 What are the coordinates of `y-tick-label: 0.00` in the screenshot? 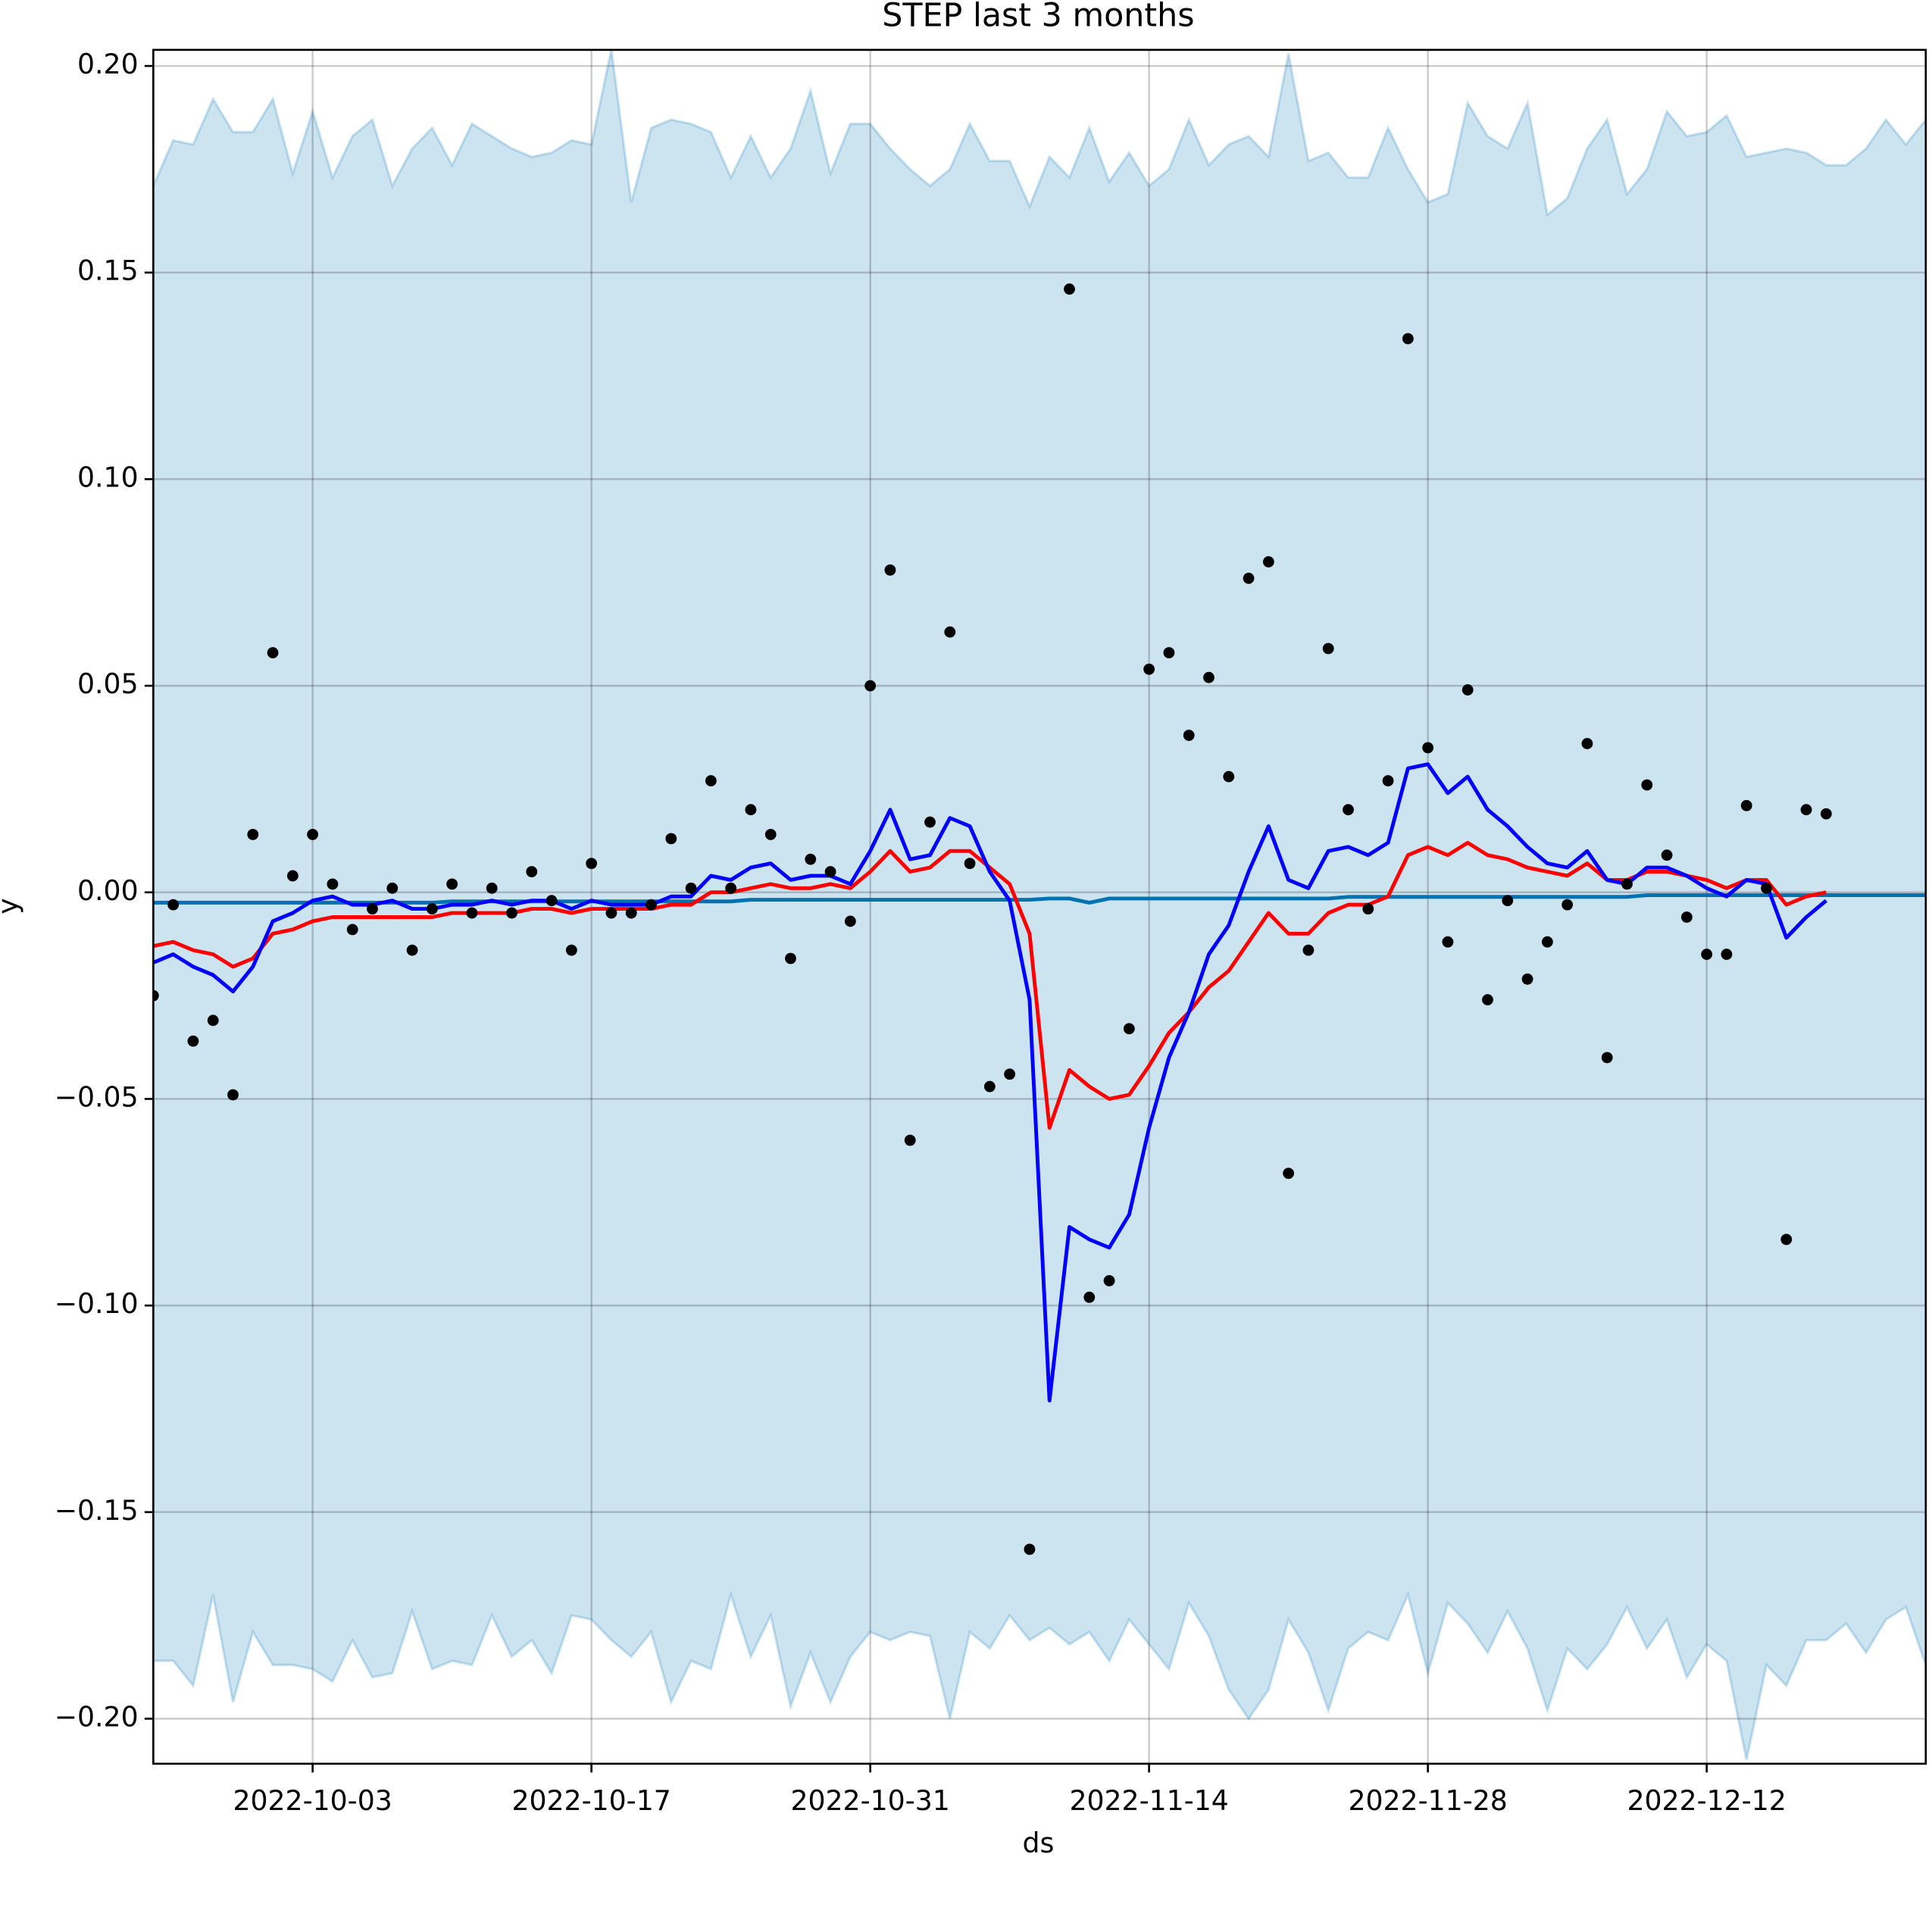 It's located at (108, 891).